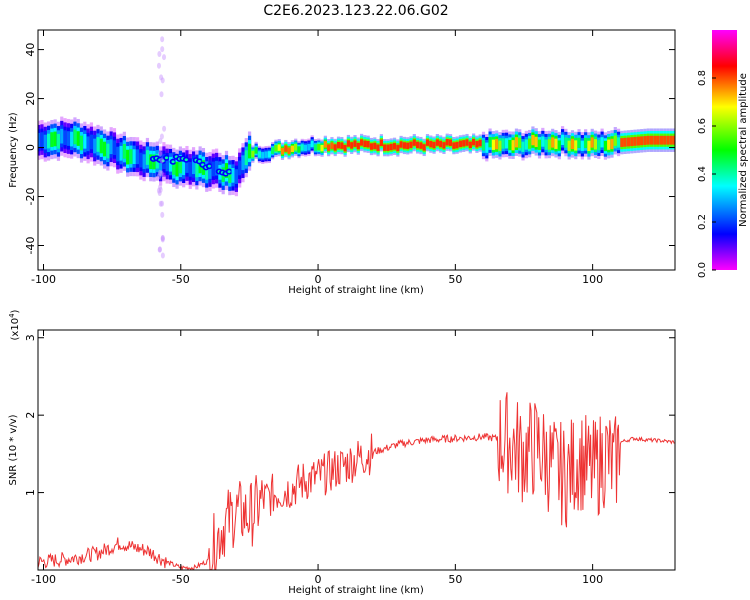 The width and height of the screenshot is (750, 600). Describe the element at coordinates (356, 590) in the screenshot. I see `snr-x-label: Height of straight line (km)` at that location.